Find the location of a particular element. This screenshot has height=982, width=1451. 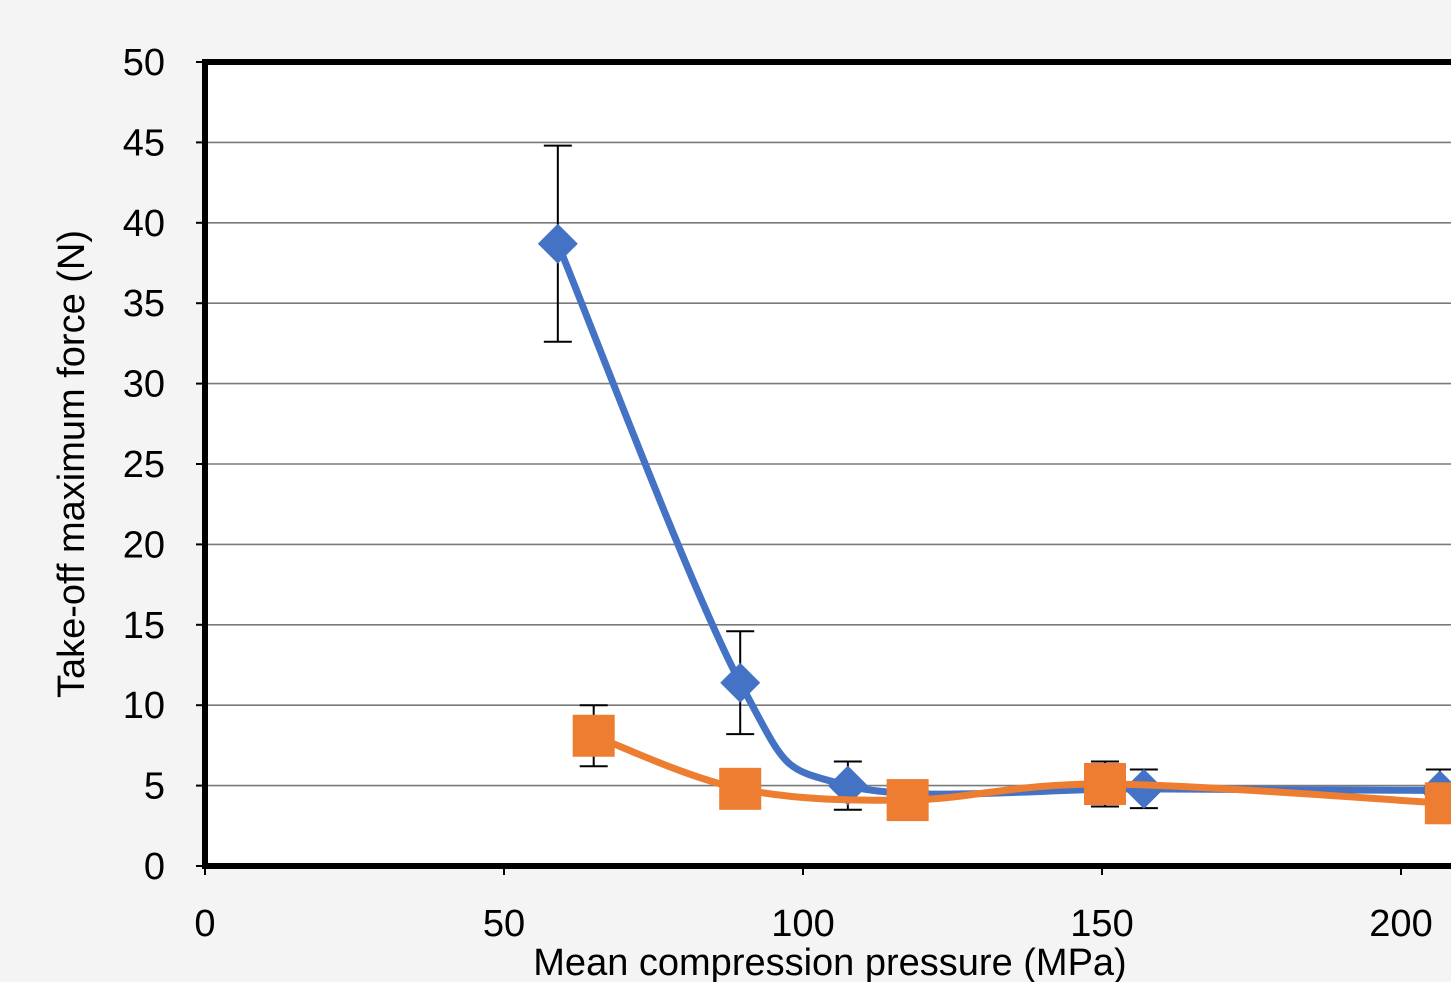

y-tick-label: 50 is located at coordinates (144, 63).